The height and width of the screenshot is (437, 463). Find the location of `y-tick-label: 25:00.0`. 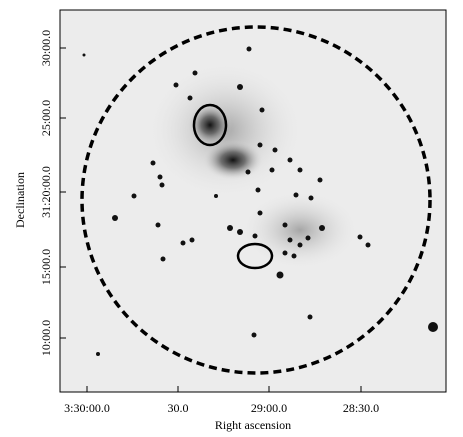

y-tick-label: 25:00.0 is located at coordinates (46, 118).